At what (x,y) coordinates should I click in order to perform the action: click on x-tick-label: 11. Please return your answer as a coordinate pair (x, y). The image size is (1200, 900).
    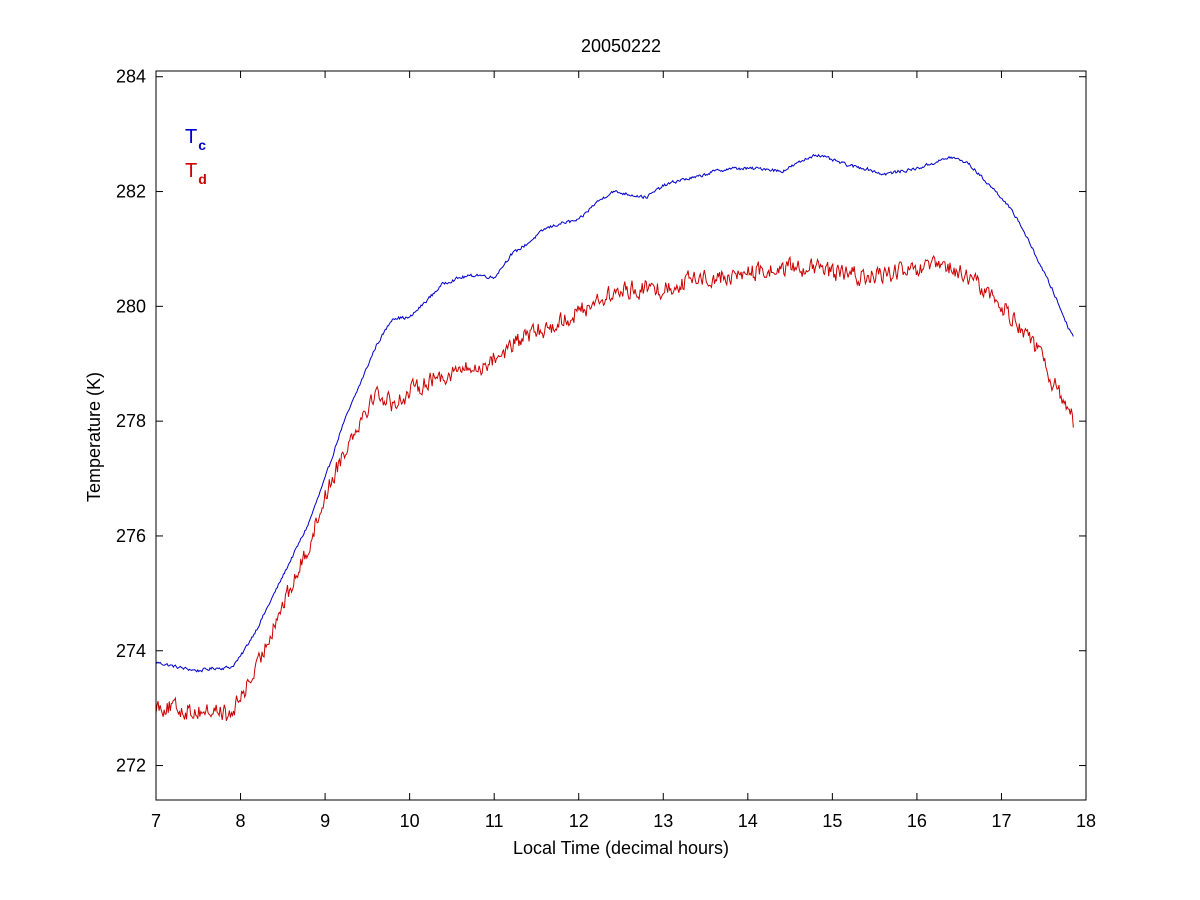
    Looking at the image, I should click on (494, 821).